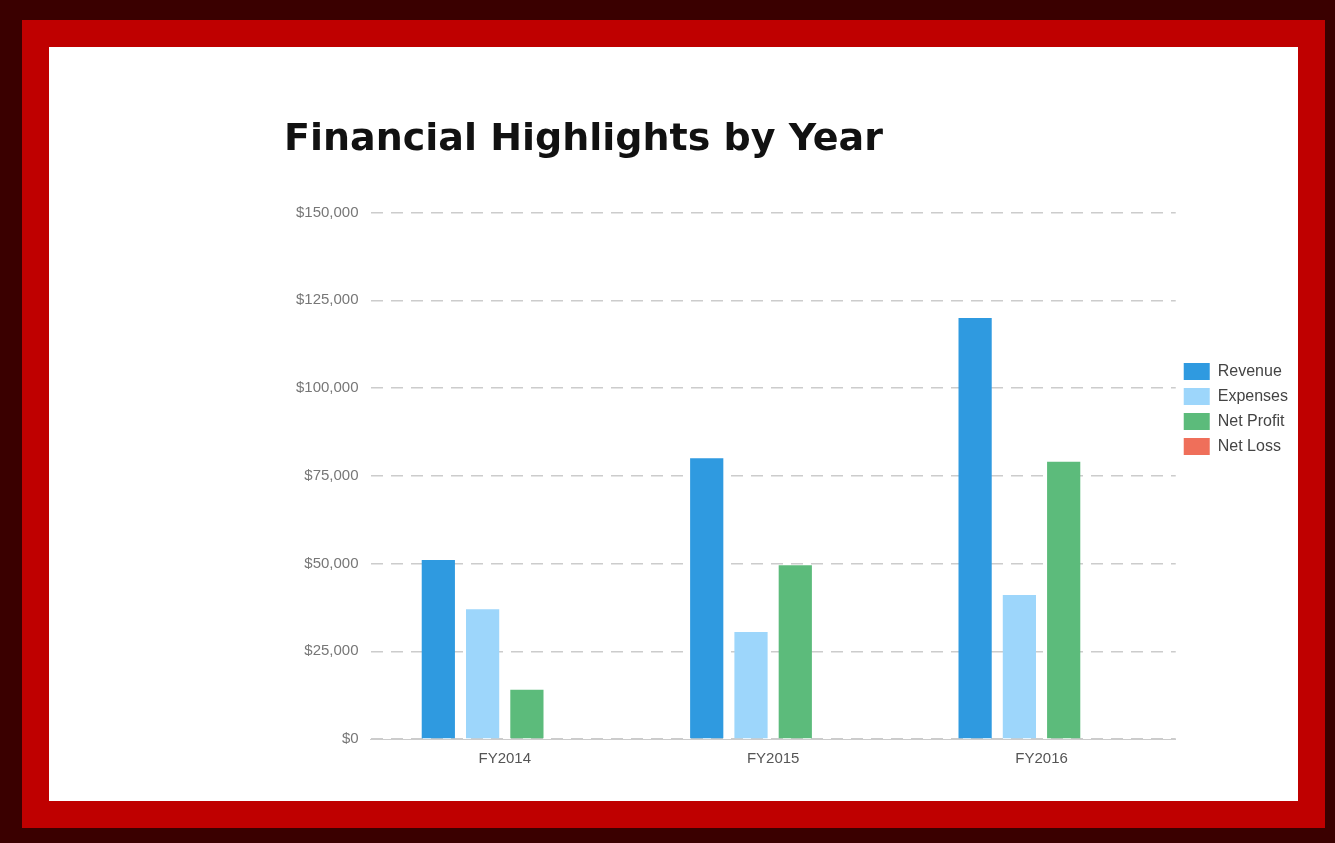 The width and height of the screenshot is (1335, 843). Describe the element at coordinates (327, 211) in the screenshot. I see `y-tick-label: $150,000` at that location.